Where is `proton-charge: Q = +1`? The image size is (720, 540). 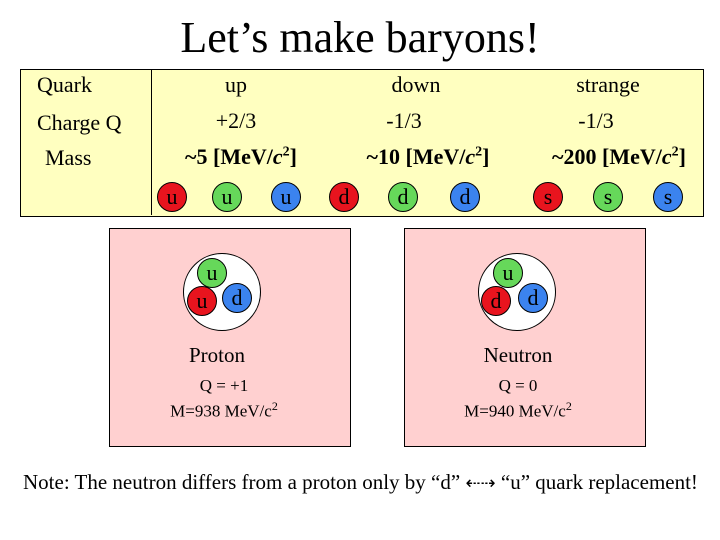 proton-charge: Q = +1 is located at coordinates (224, 385).